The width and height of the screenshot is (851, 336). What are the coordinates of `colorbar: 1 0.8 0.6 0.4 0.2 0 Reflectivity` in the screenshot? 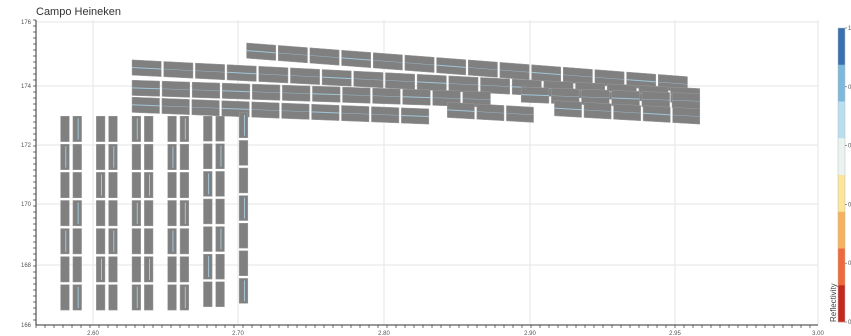 It's located at (840, 176).